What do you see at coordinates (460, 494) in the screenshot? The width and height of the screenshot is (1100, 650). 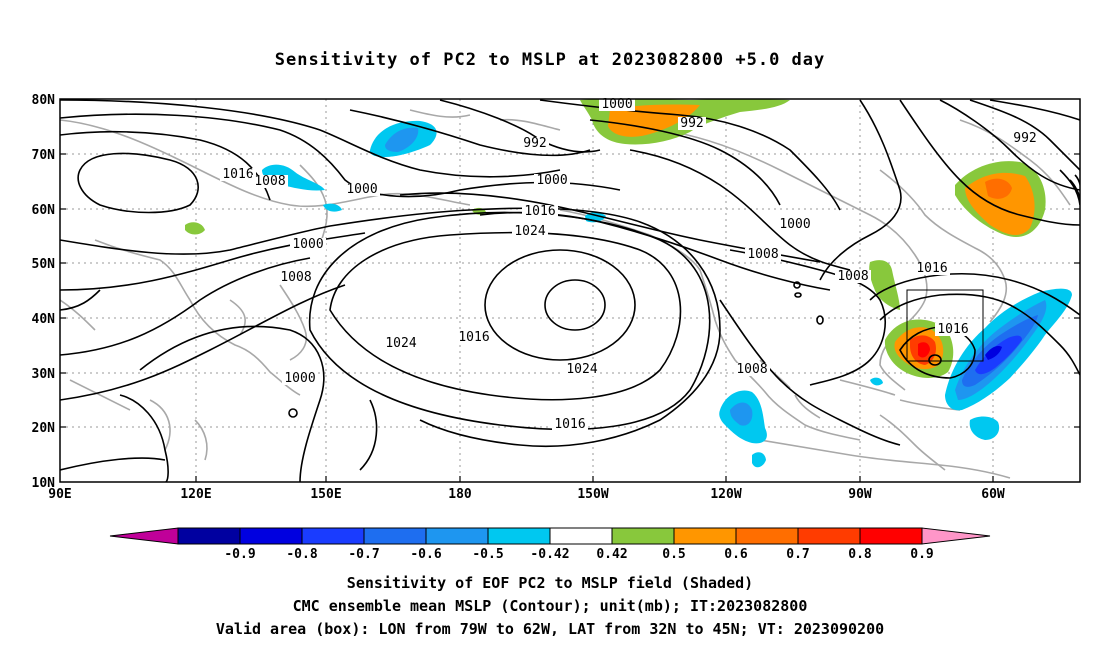 I see `lon-label: 180` at bounding box center [460, 494].